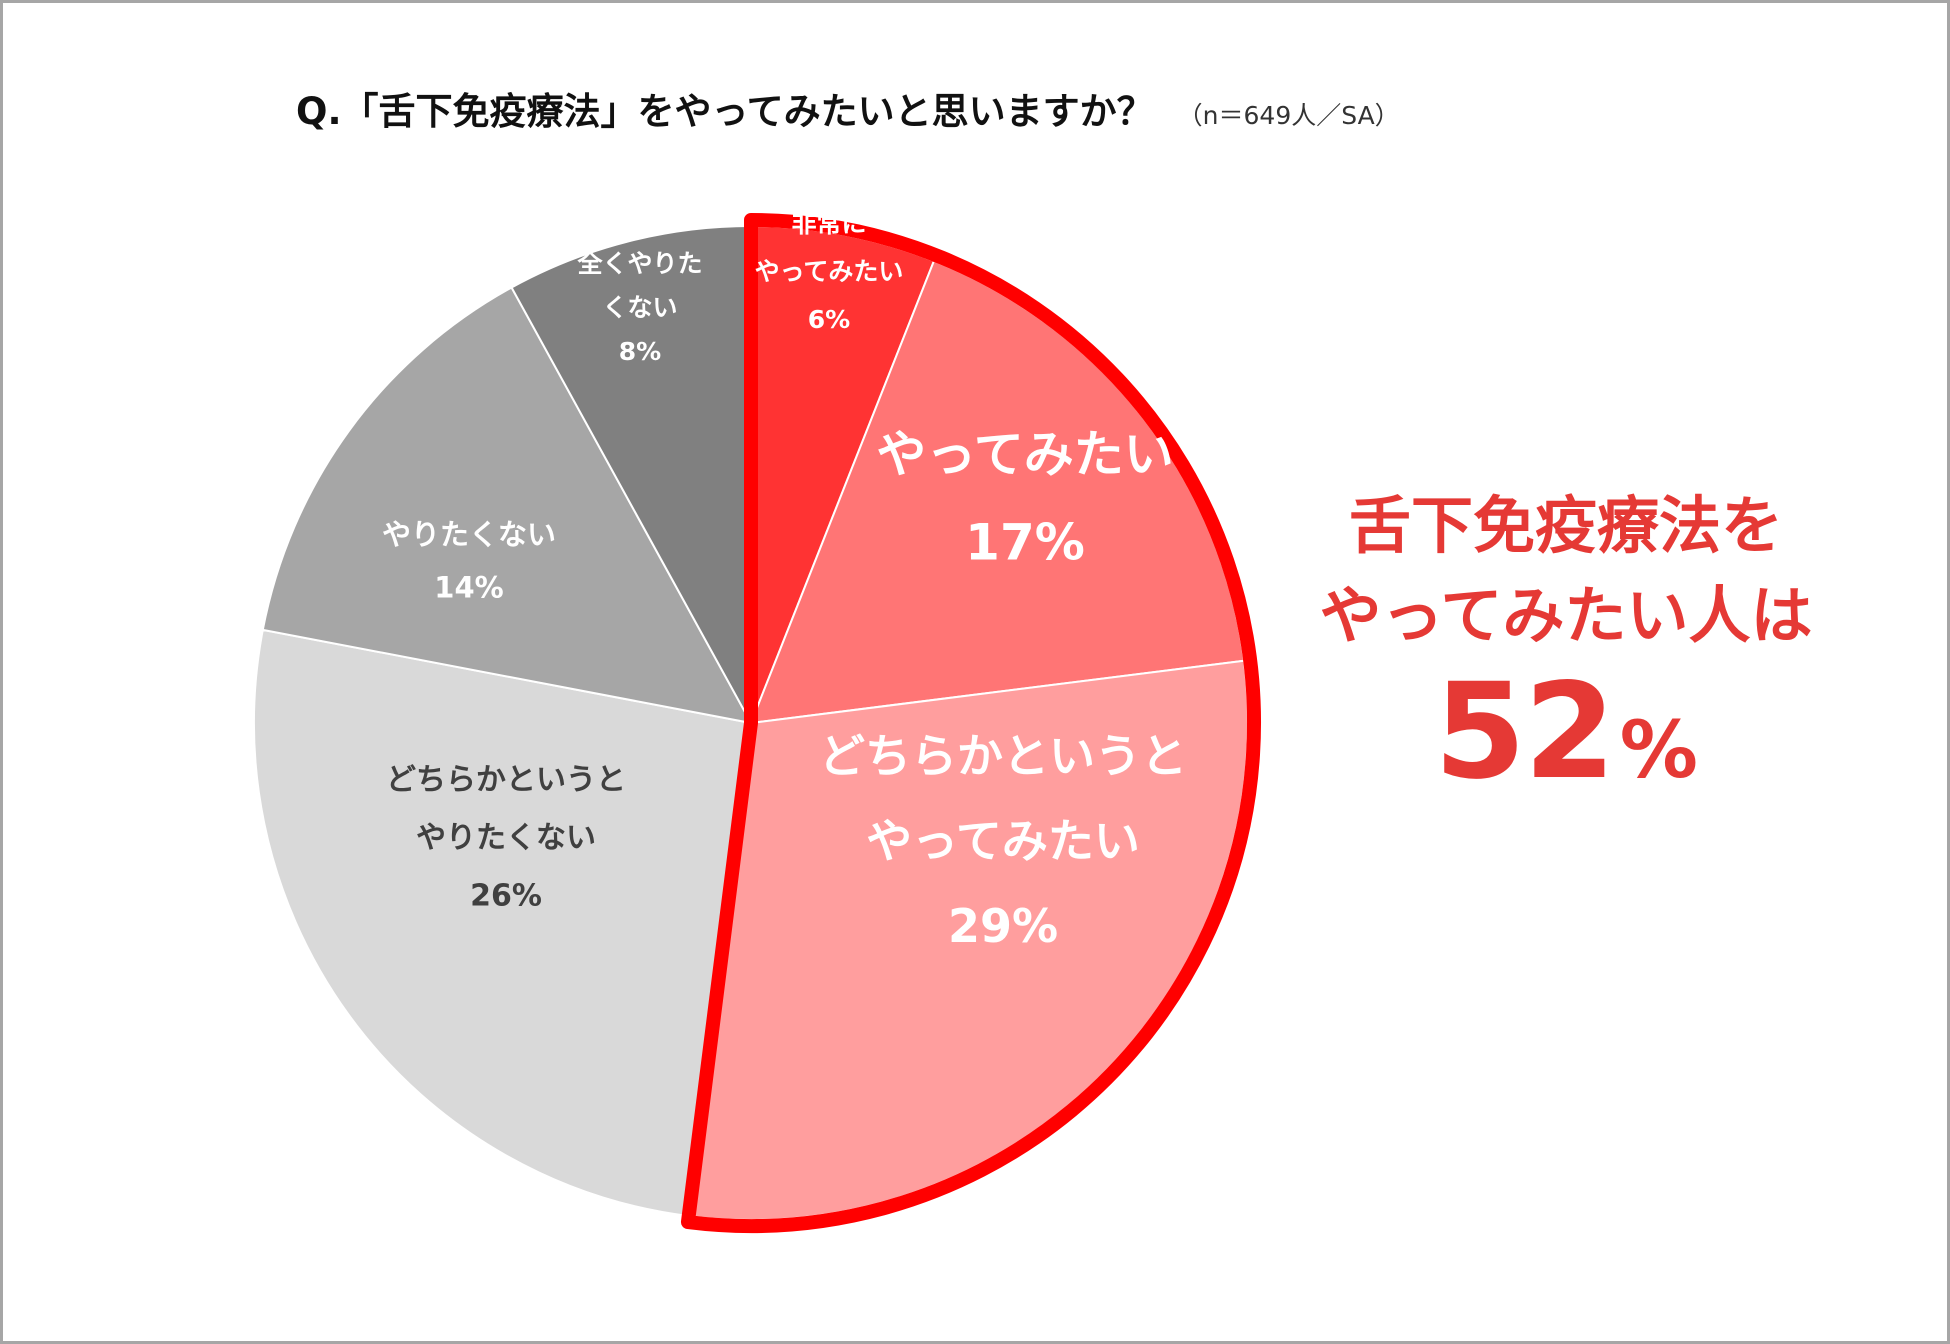 The width and height of the screenshot is (1950, 1344). I want to click on slice-label-rather-want: どちらかというとやってみたい 29%, so click(1003, 841).